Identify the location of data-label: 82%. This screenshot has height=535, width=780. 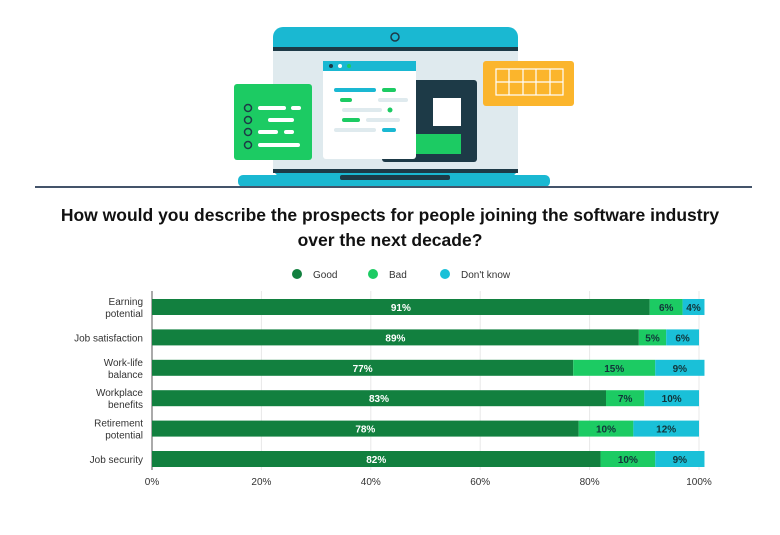
(376, 460).